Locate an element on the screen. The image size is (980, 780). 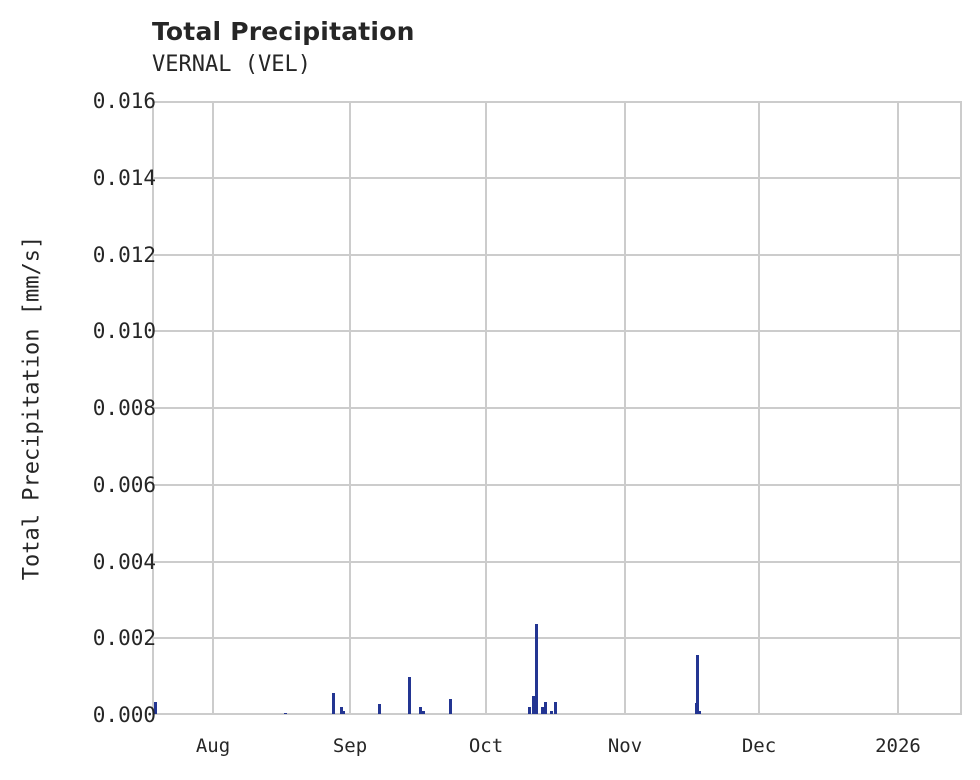
y-tick-label: 0.016 is located at coordinates (124, 101).